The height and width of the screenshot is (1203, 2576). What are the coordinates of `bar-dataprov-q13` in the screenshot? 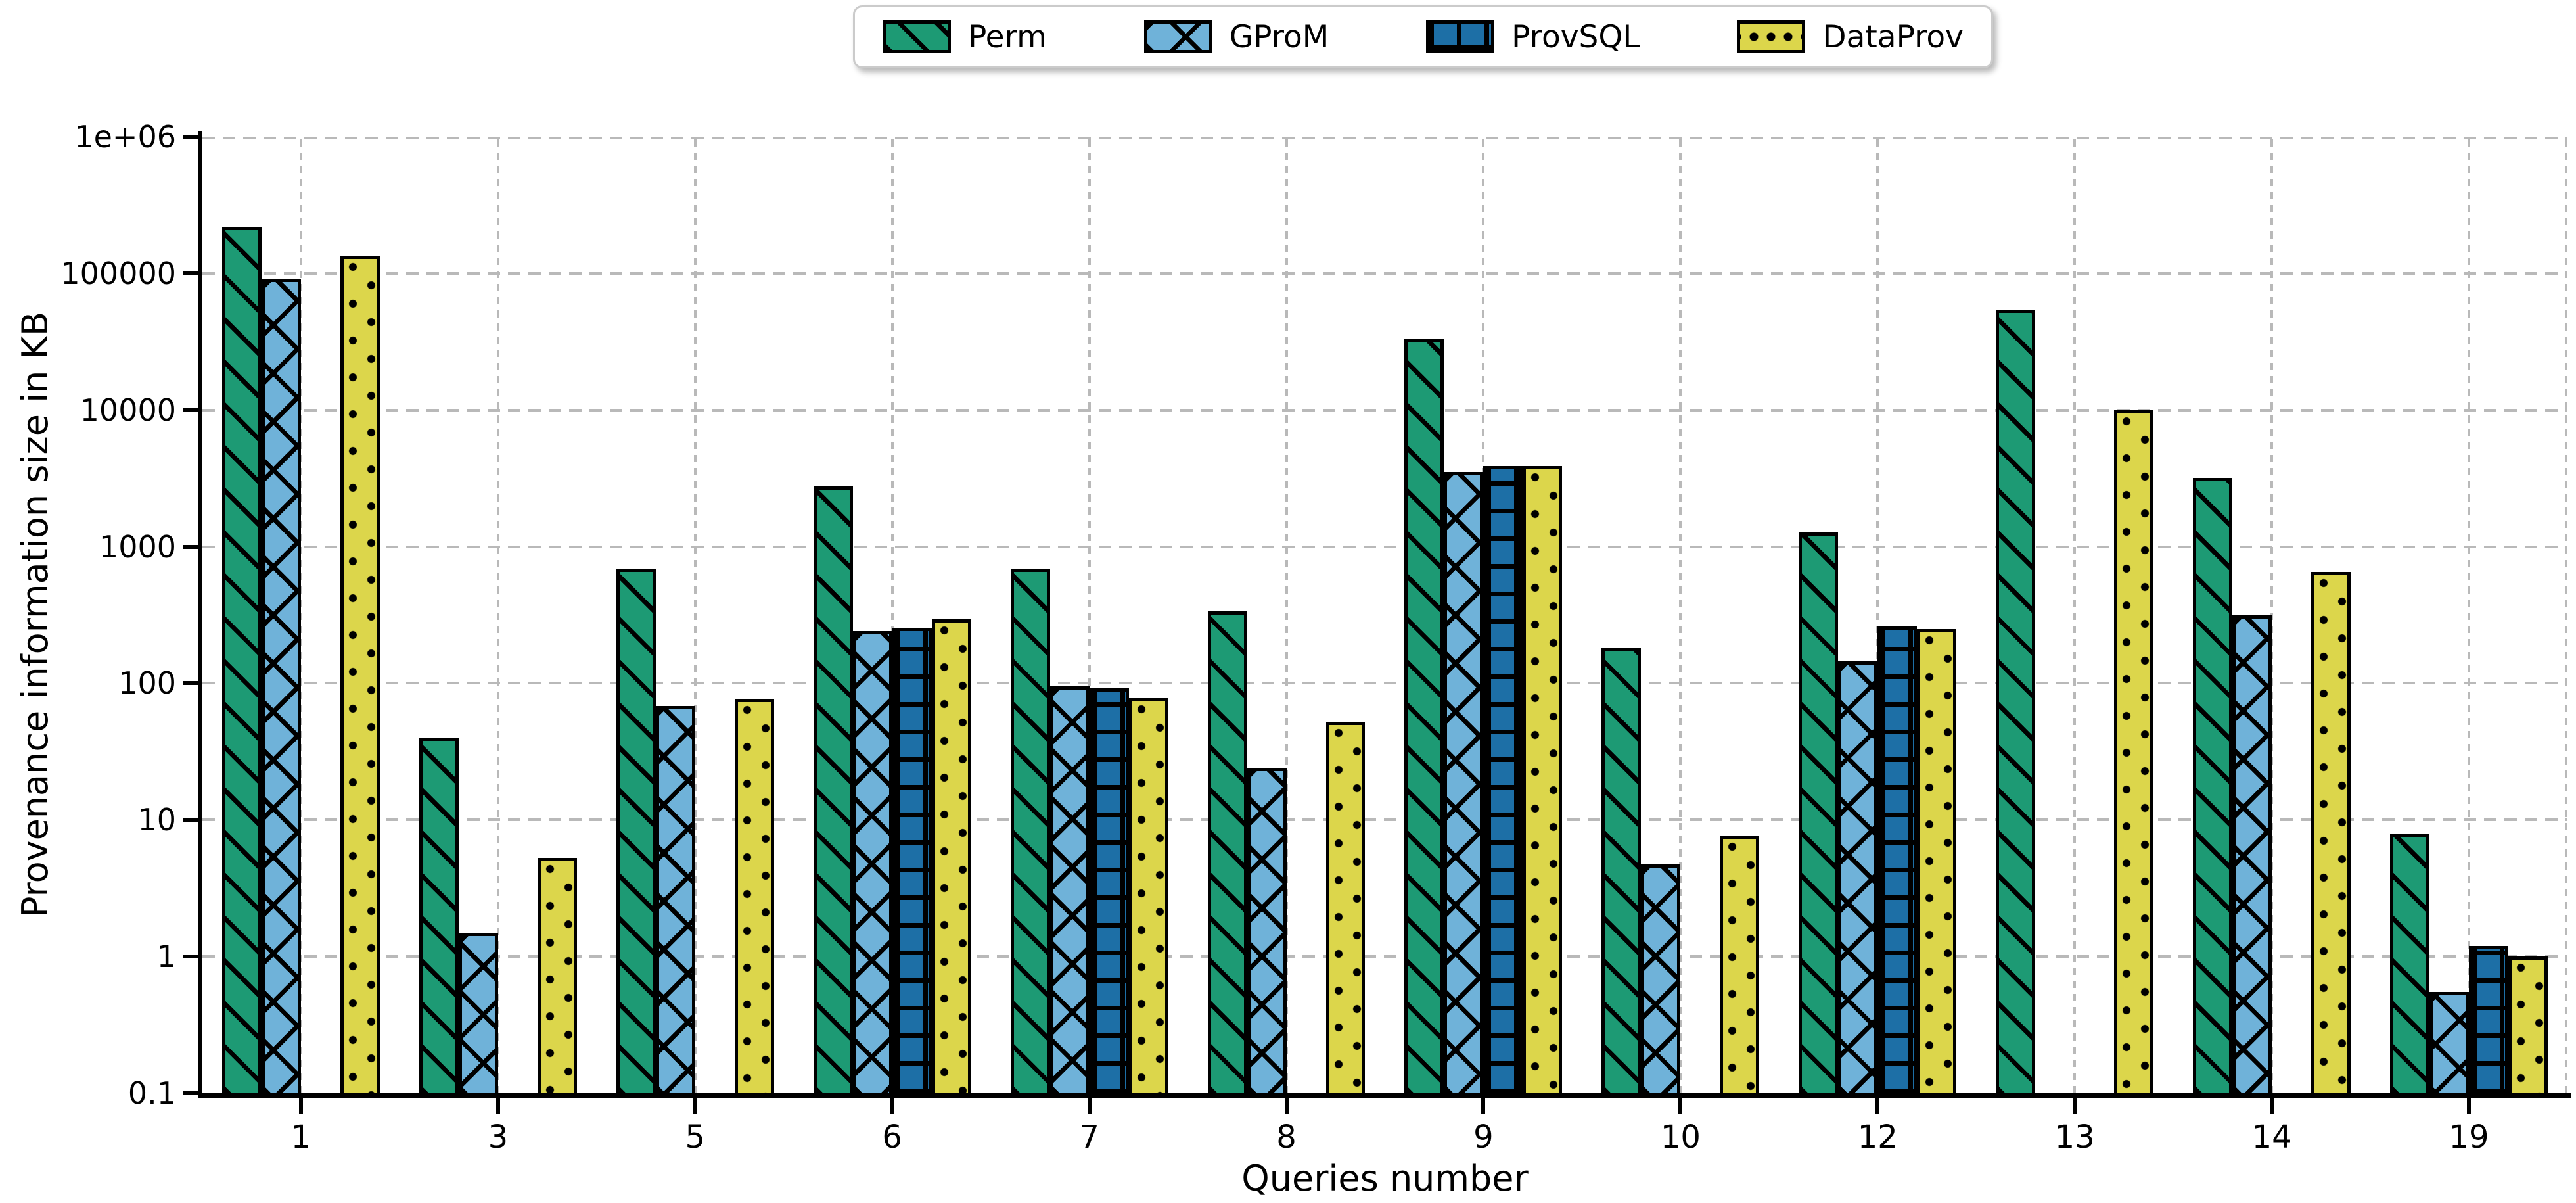 It's located at (2134, 752).